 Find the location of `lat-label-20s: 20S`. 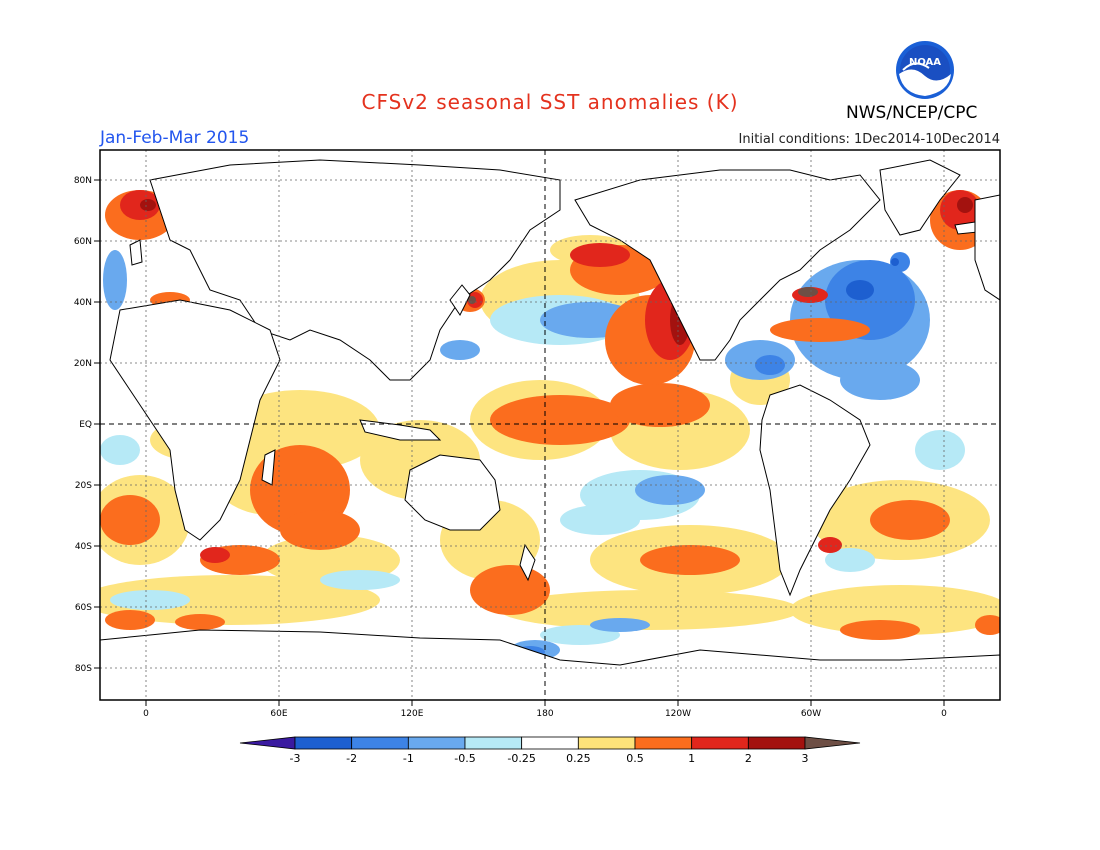

lat-label-20s: 20S is located at coordinates (83, 486).